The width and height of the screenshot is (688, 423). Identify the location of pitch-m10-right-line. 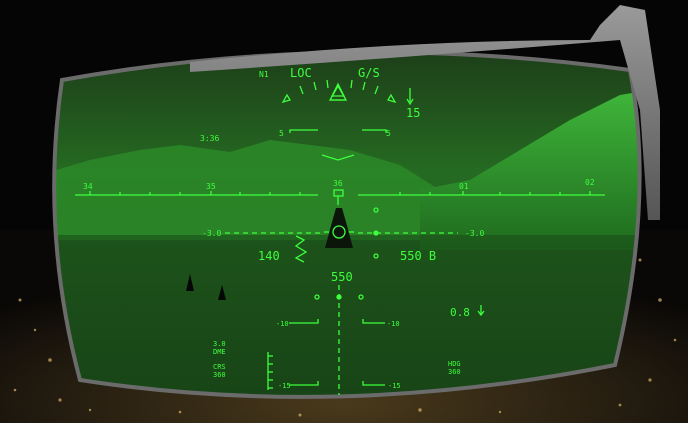
(373, 321).